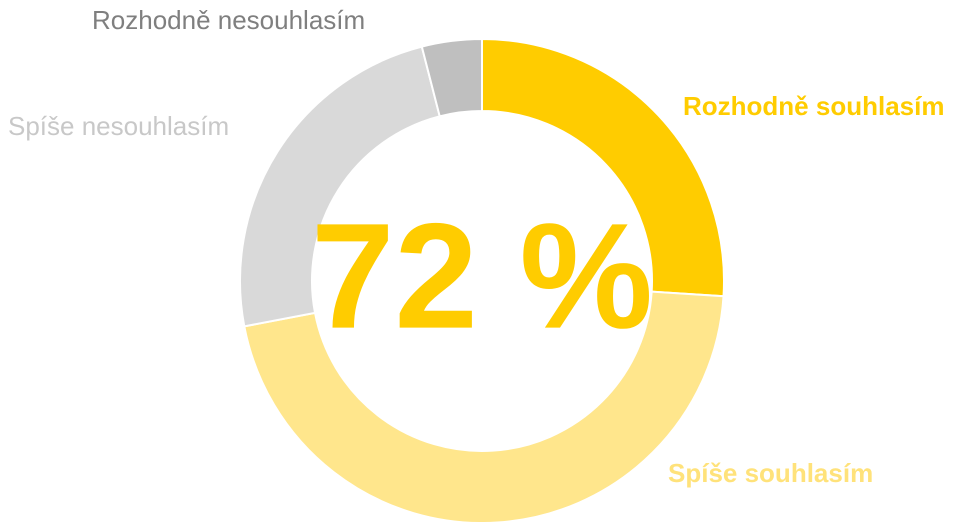 The image size is (978, 522). What do you see at coordinates (118, 126) in the screenshot?
I see `segment-label: Spíše nesouhlasím` at bounding box center [118, 126].